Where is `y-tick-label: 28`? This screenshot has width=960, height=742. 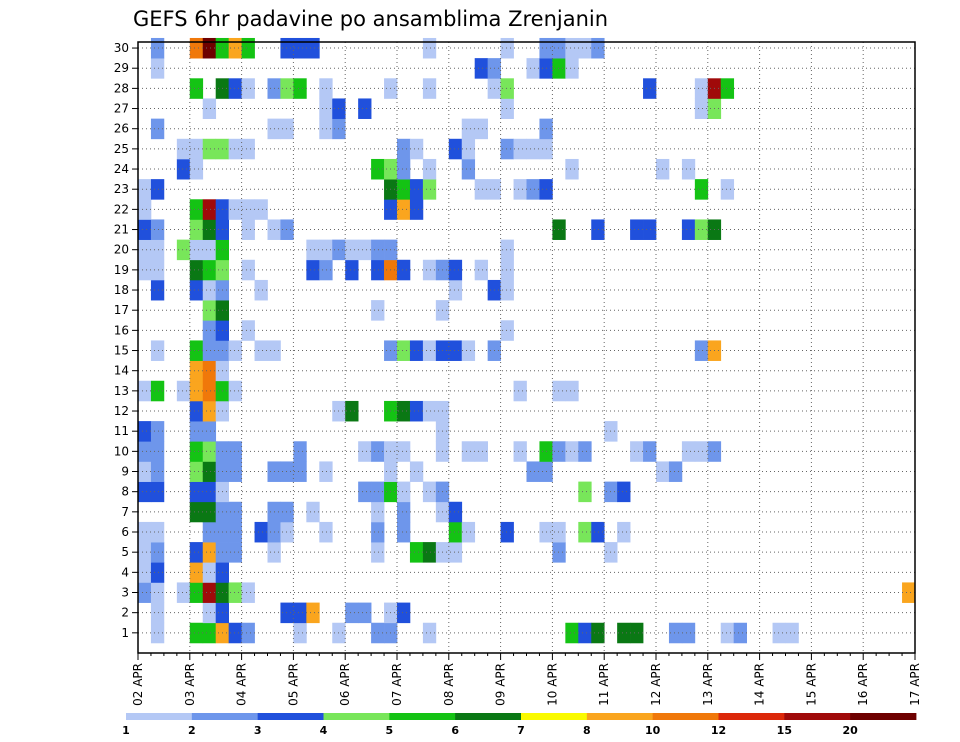
y-tick-label: 28 is located at coordinates (121, 88).